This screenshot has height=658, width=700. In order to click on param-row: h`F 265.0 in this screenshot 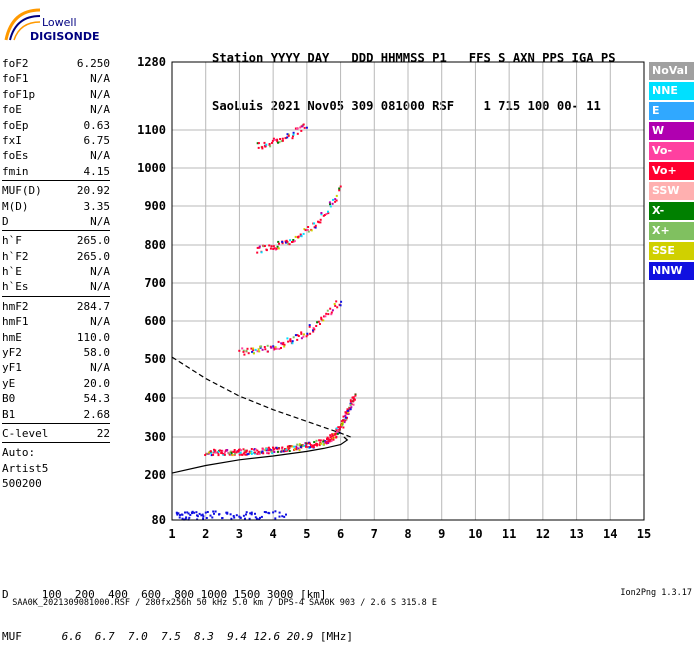, I will do `click(56, 240)`.